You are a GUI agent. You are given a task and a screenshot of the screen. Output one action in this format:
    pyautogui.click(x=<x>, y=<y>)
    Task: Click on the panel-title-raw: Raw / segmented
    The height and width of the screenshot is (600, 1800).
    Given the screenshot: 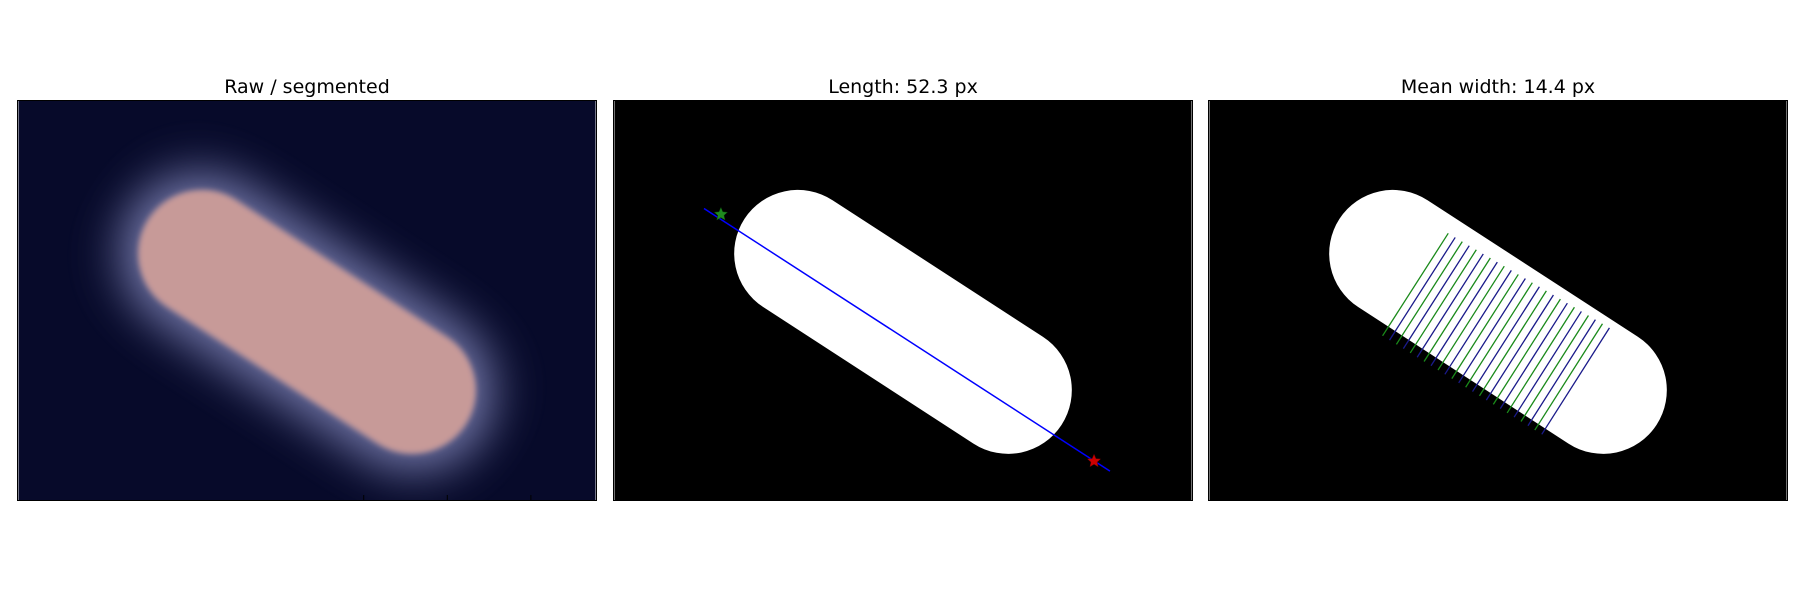 What is the action you would take?
    pyautogui.click(x=307, y=87)
    